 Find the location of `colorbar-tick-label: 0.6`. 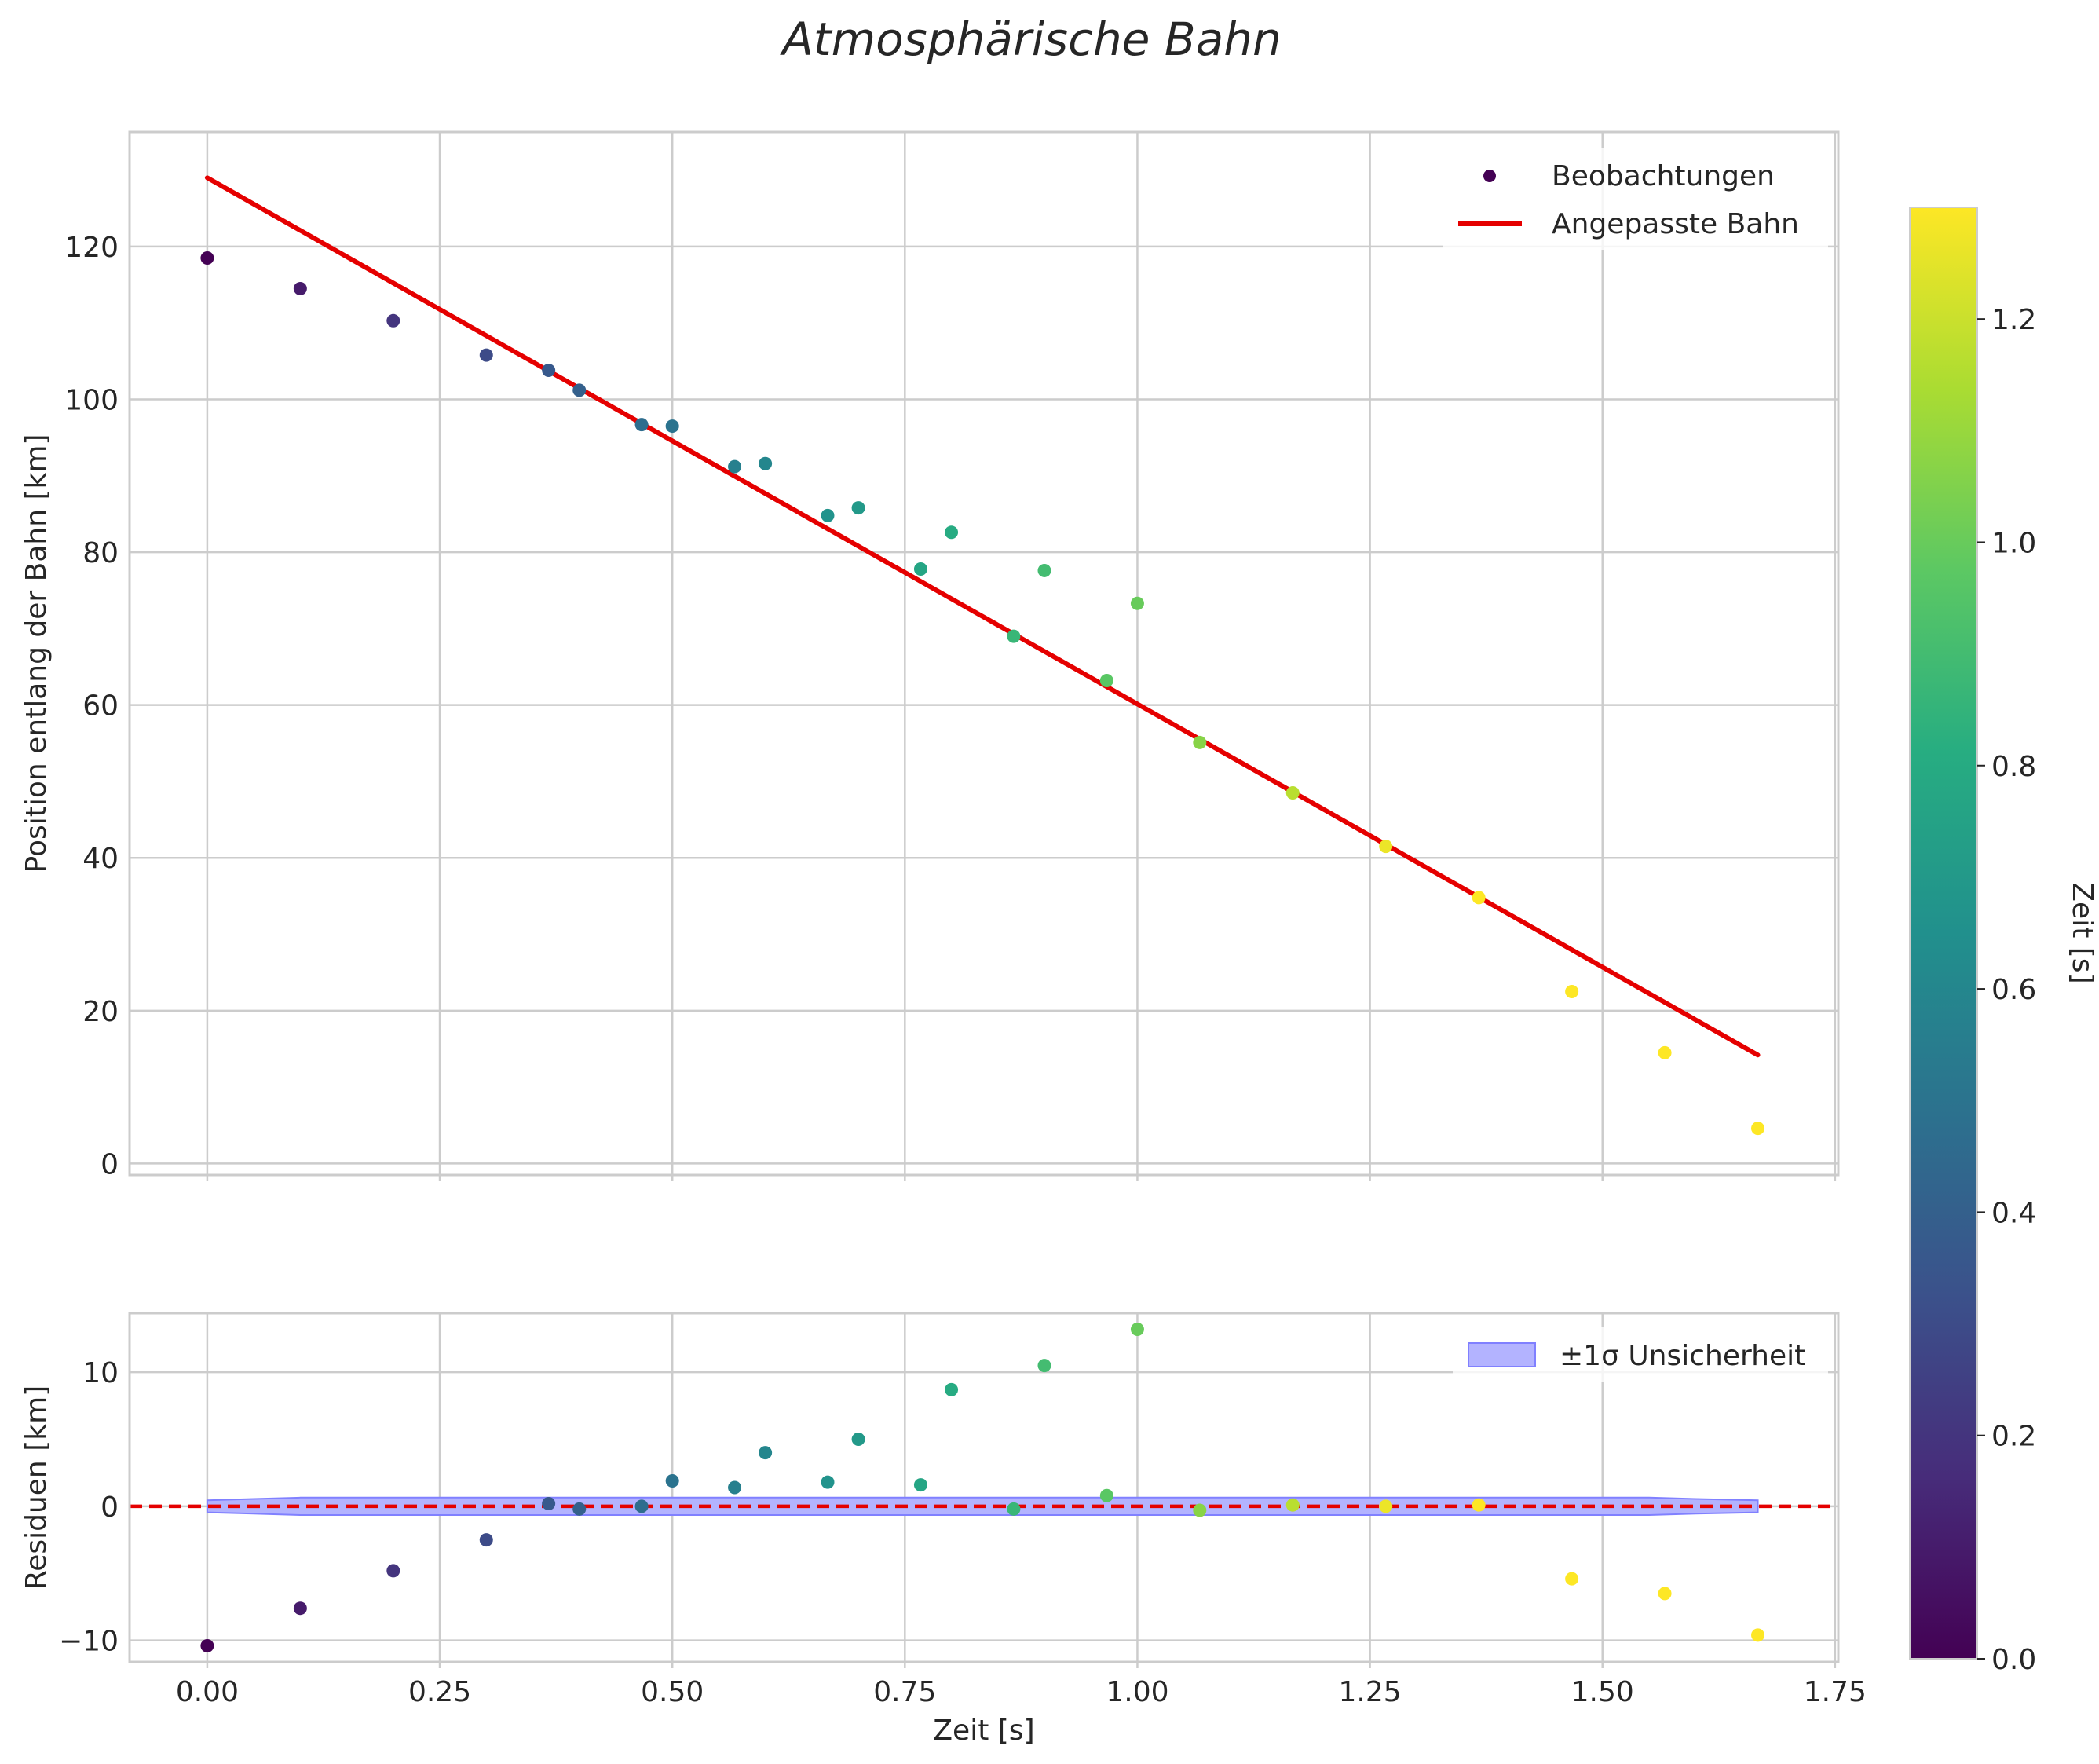

colorbar-tick-label: 0.6 is located at coordinates (2013, 990).